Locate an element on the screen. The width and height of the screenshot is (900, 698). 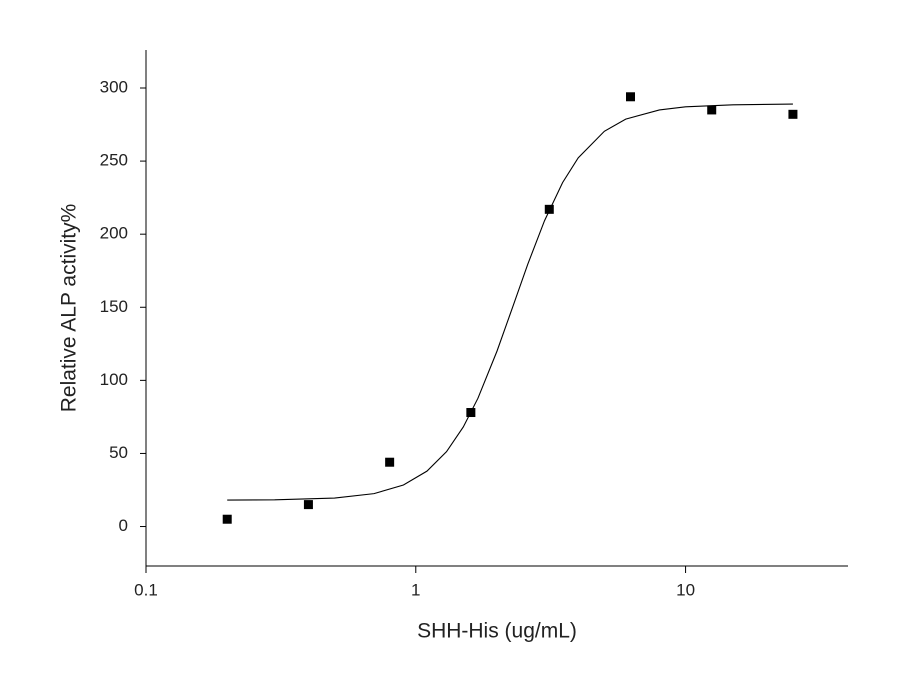
y-tick-label: 200 is located at coordinates (114, 233).